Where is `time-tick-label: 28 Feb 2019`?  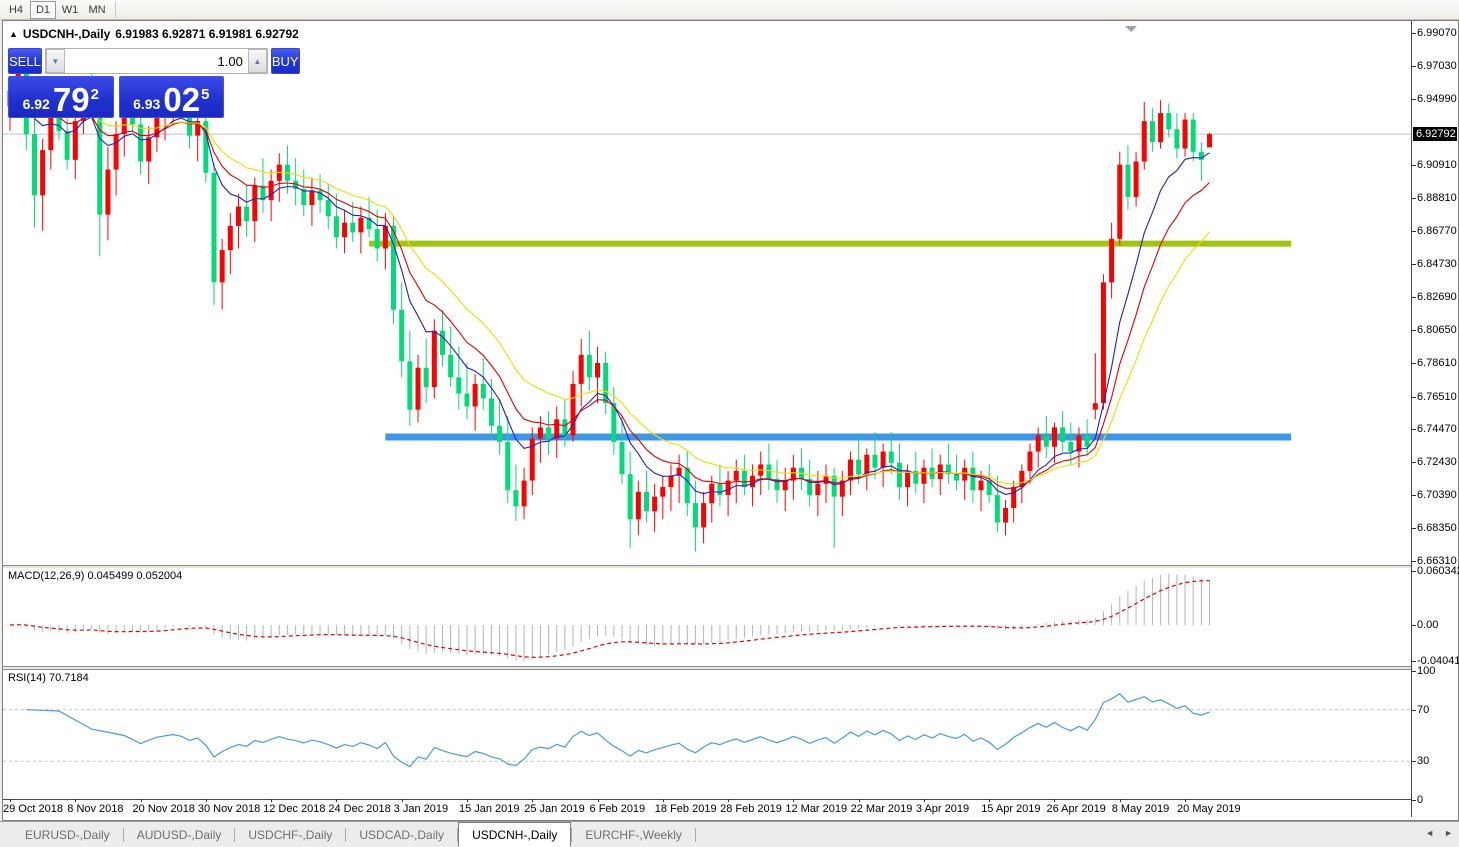
time-tick-label: 28 Feb 2019 is located at coordinates (751, 809).